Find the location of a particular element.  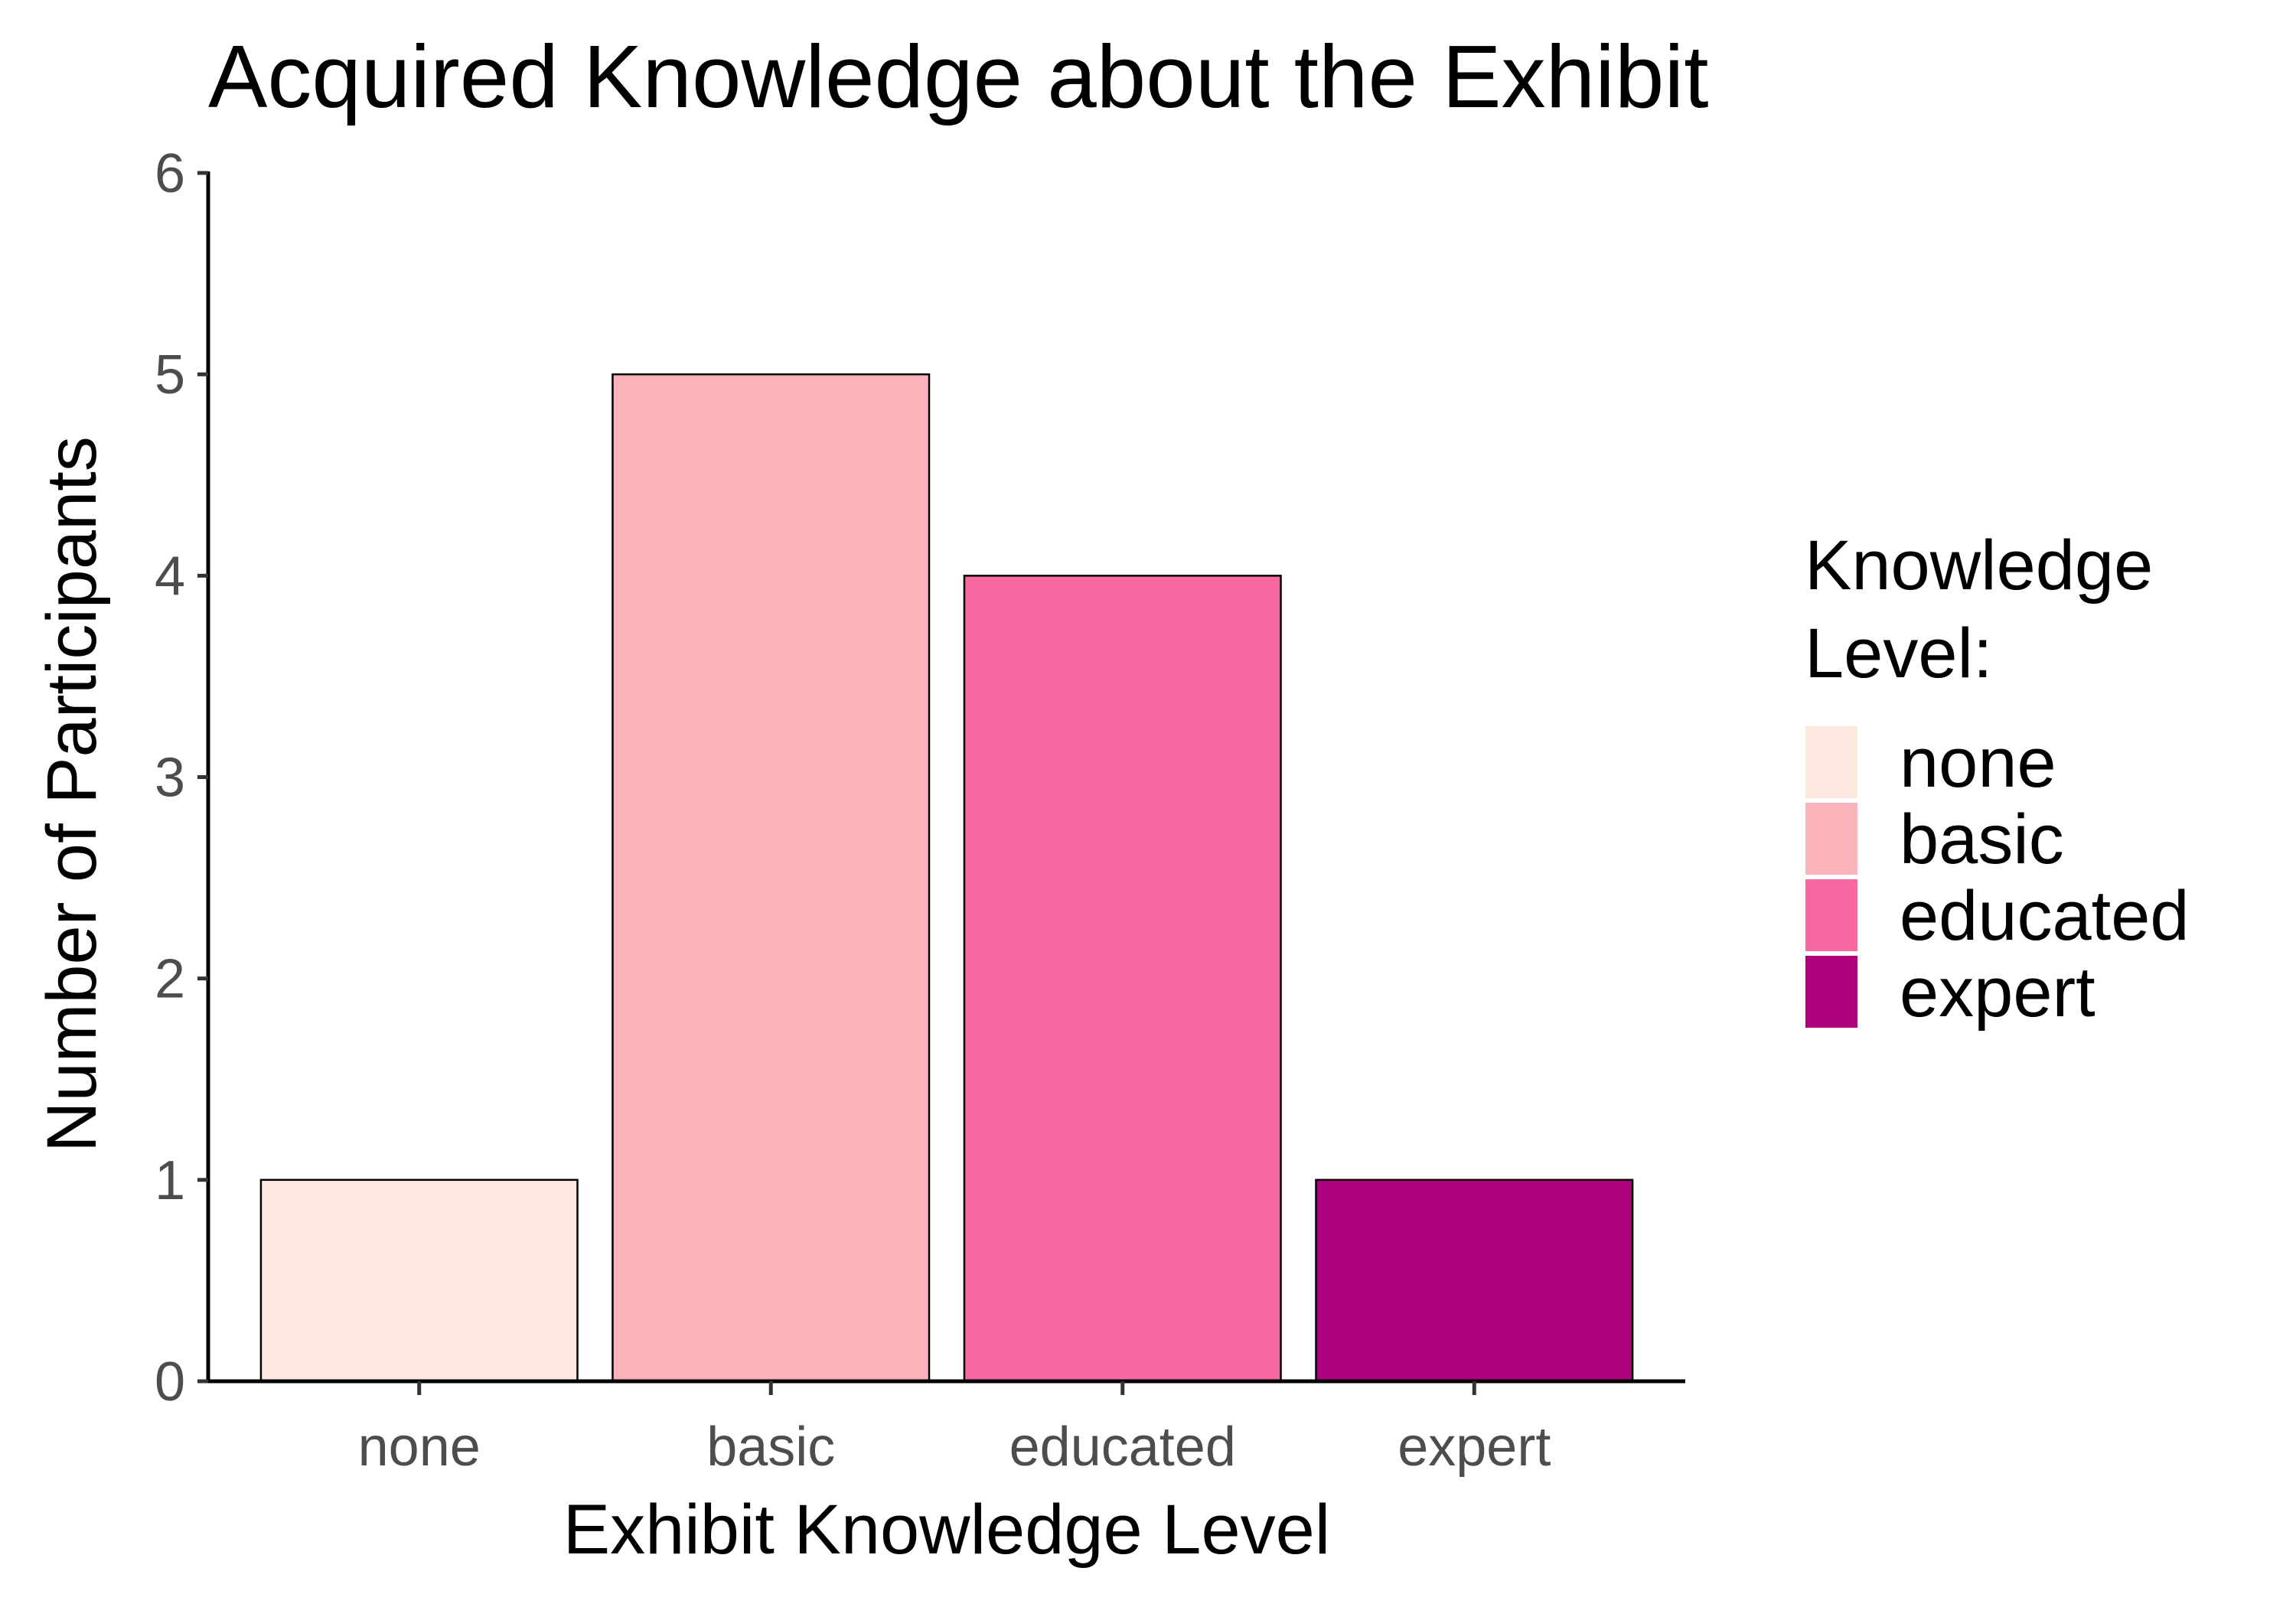

y-tick-label: 4 is located at coordinates (170, 576).